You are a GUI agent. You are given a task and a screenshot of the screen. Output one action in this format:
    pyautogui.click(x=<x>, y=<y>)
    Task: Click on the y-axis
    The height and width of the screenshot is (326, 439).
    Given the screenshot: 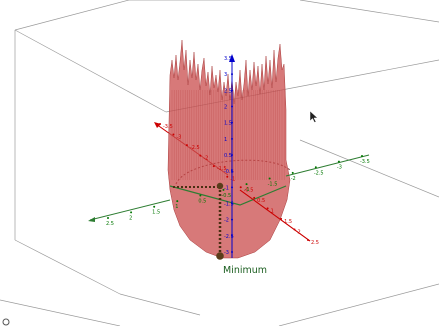 What is the action you would take?
    pyautogui.click(x=229, y=188)
    